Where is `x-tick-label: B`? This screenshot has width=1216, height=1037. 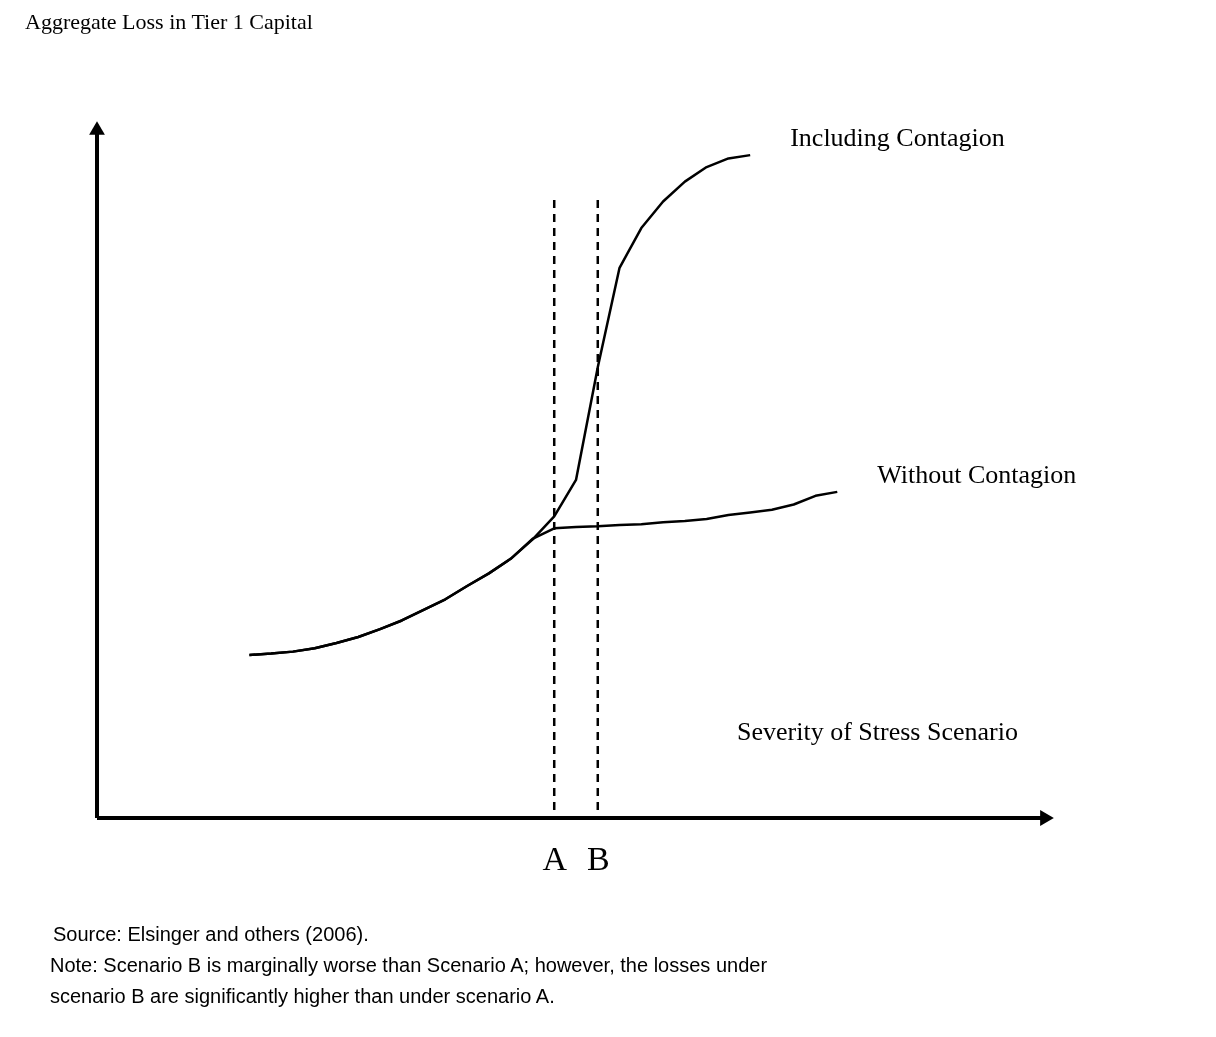
x-tick-label: B is located at coordinates (598, 858).